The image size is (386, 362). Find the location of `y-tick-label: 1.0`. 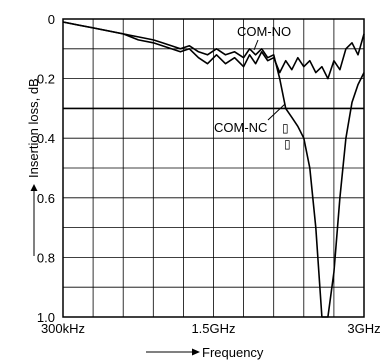

y-tick-label: 1.0 is located at coordinates (46, 317).